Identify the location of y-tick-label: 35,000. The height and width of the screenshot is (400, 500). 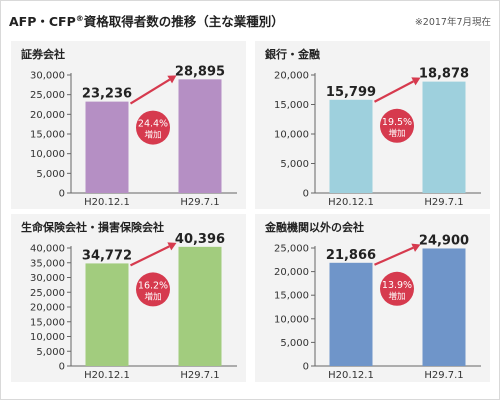
(47, 263).